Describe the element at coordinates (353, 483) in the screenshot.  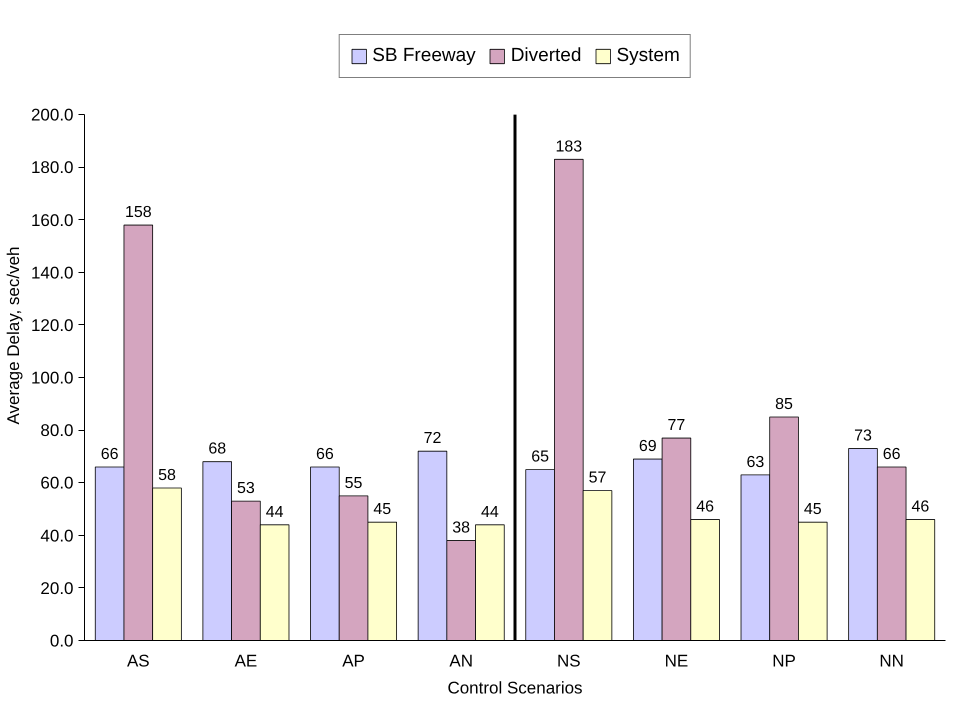
I see `data-label: 55` at that location.